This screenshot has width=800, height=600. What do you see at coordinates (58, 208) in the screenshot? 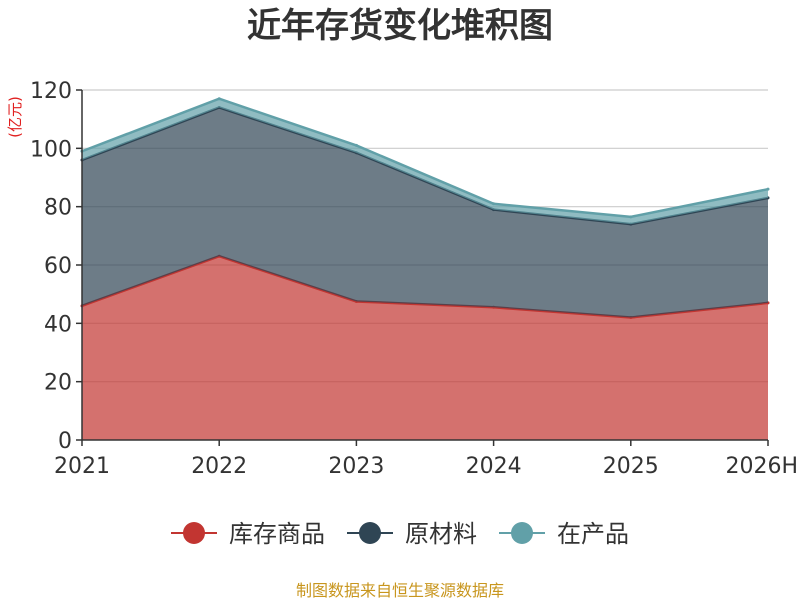
I see `y-tick-label: 80` at bounding box center [58, 208].